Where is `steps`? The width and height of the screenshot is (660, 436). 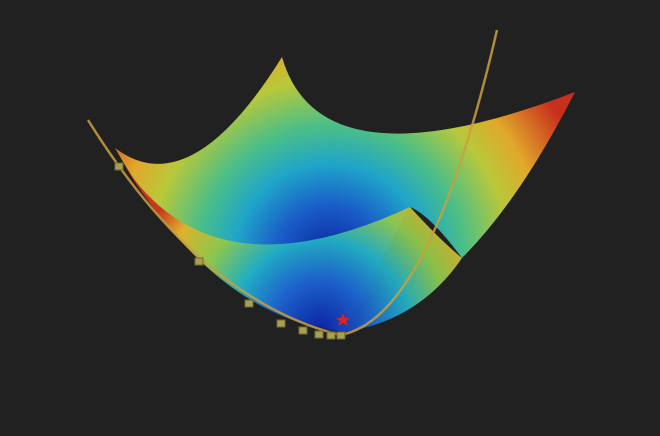 steps is located at coordinates (230, 251).